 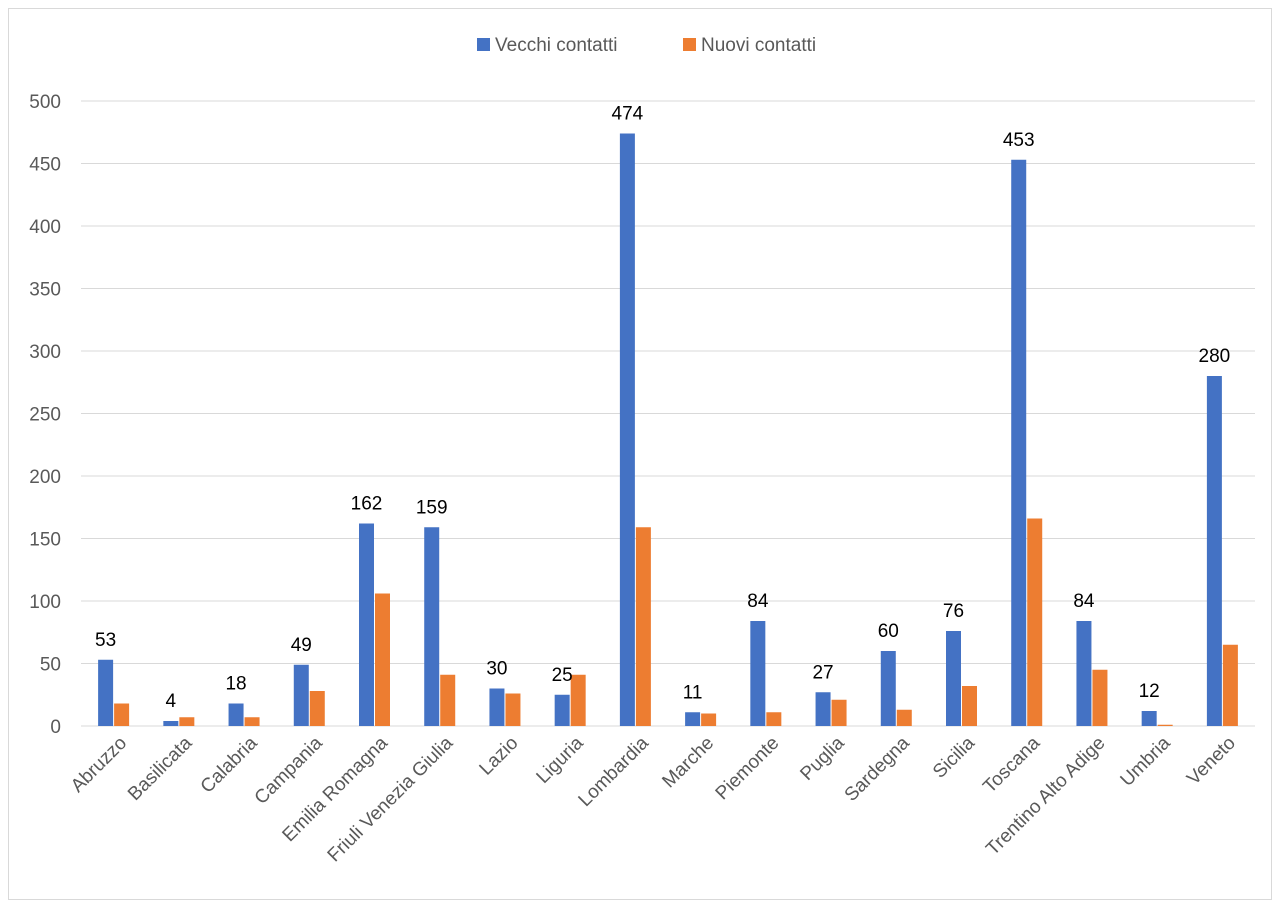 I want to click on y-tick-label: 450, so click(x=45, y=165).